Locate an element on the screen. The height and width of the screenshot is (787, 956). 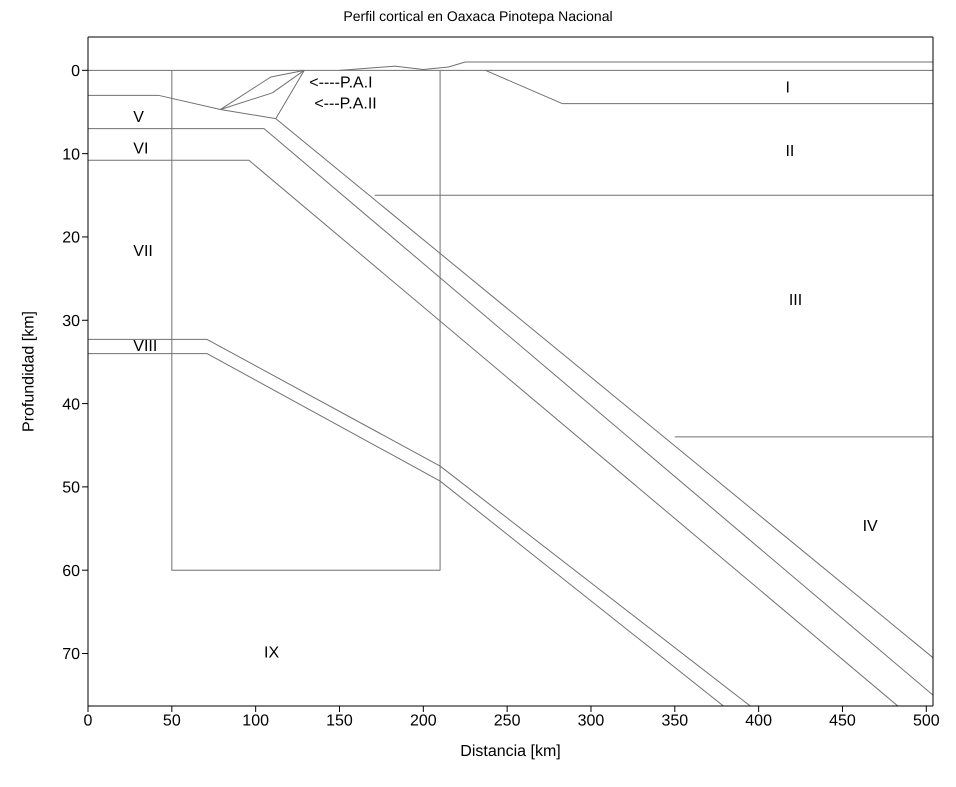
x-tick-label: 100 is located at coordinates (256, 721).